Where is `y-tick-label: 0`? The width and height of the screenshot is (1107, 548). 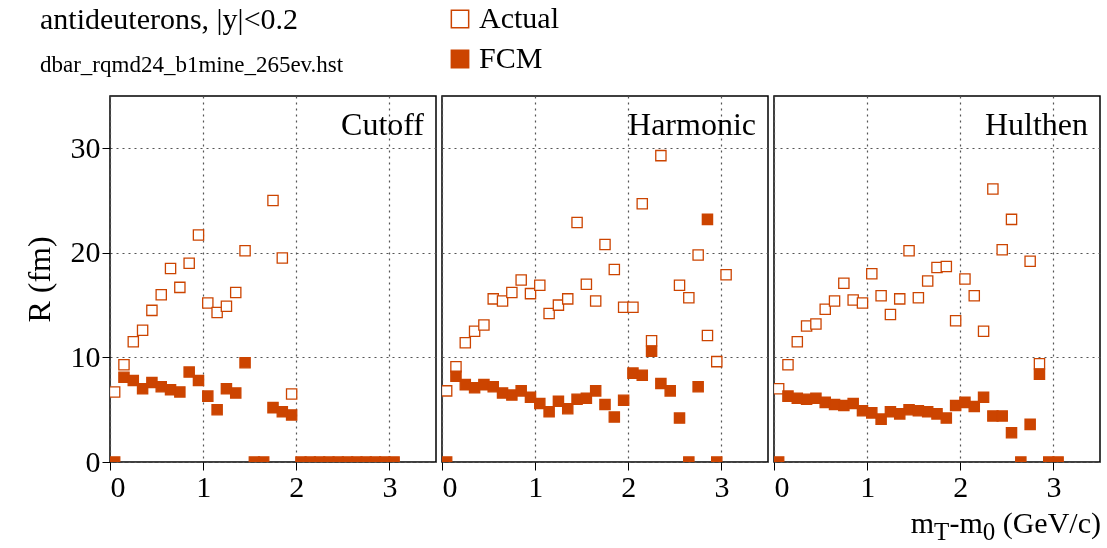
y-tick-label: 0 is located at coordinates (93, 461).